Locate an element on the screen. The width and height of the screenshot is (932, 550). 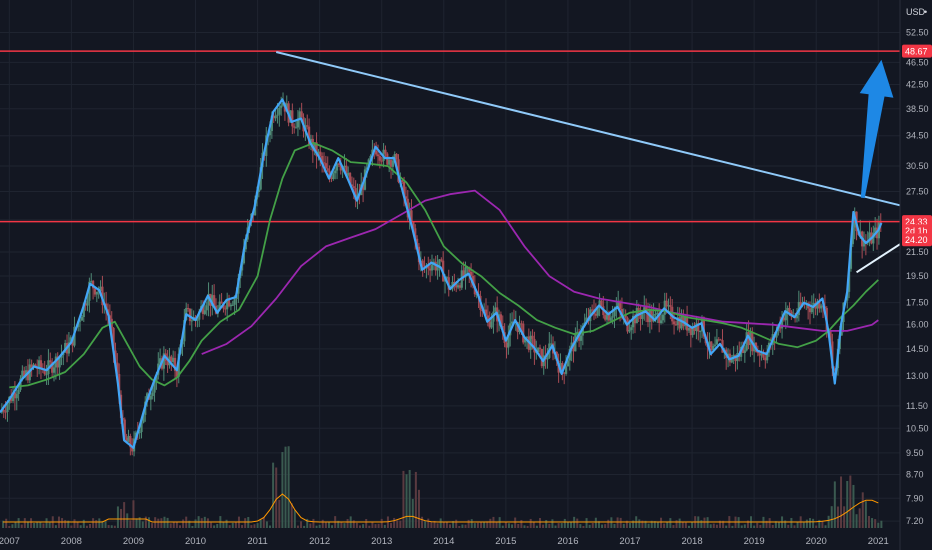
price-badge-label: 24.20 is located at coordinates (916, 240).